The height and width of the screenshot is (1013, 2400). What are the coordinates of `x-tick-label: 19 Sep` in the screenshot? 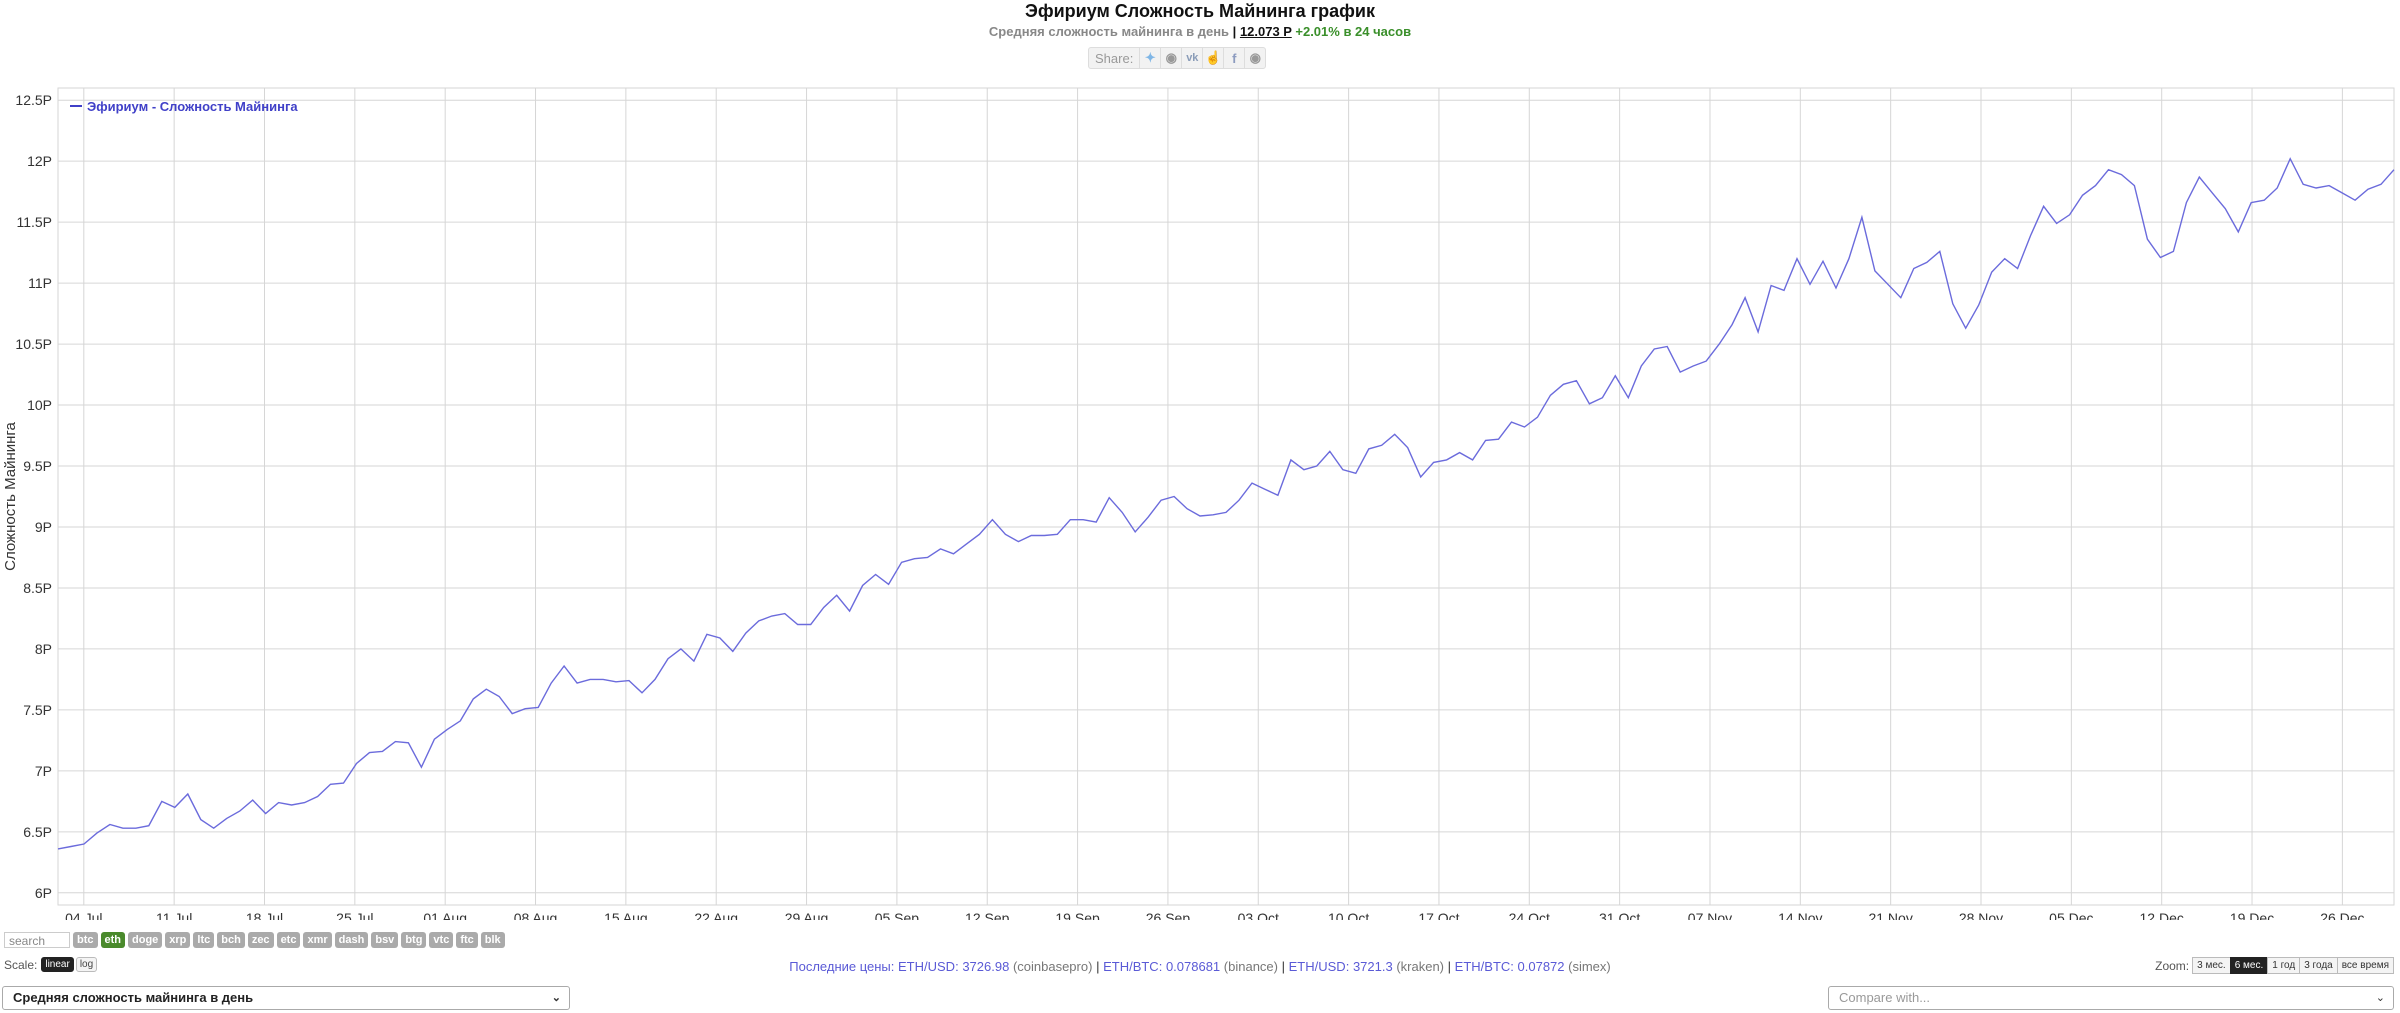 It's located at (1077, 915).